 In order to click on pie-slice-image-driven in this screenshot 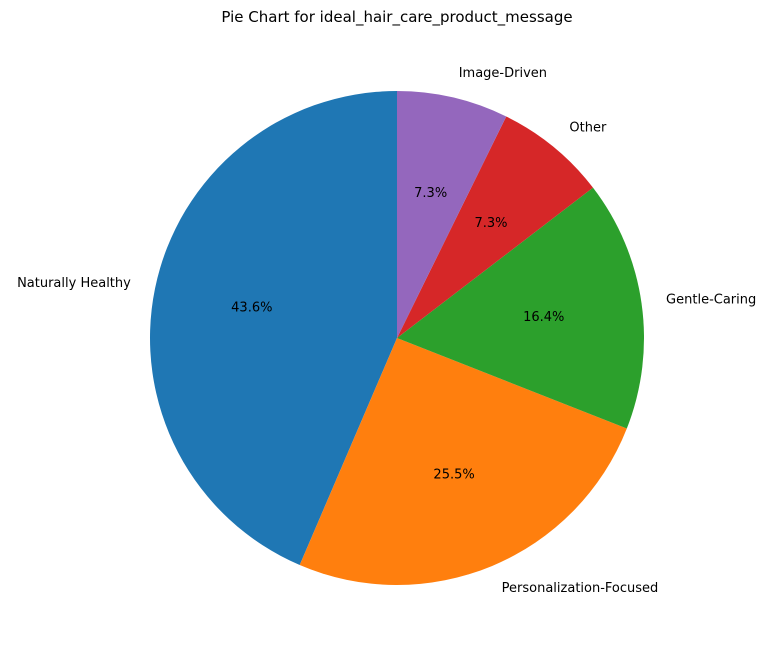, I will do `click(452, 214)`.